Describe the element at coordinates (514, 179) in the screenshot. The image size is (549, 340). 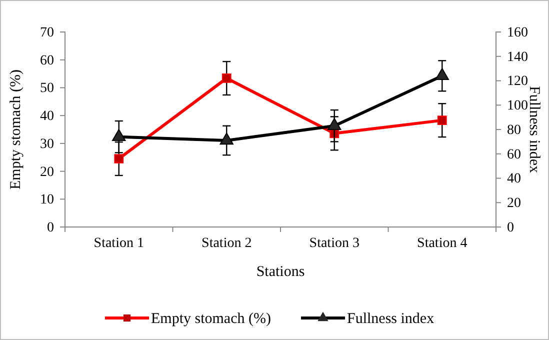
I see `y2-tick-label: 40` at that location.